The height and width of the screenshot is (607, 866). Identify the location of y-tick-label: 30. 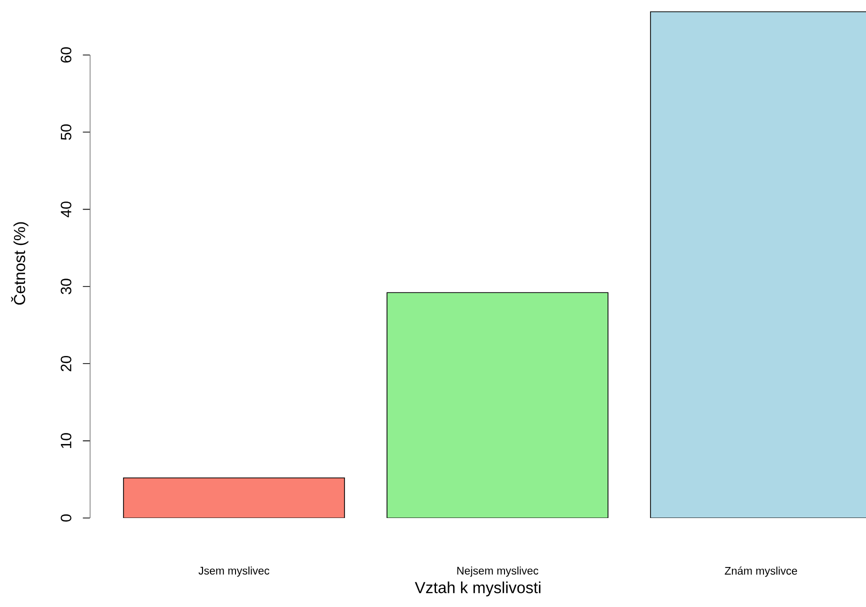
(66, 286).